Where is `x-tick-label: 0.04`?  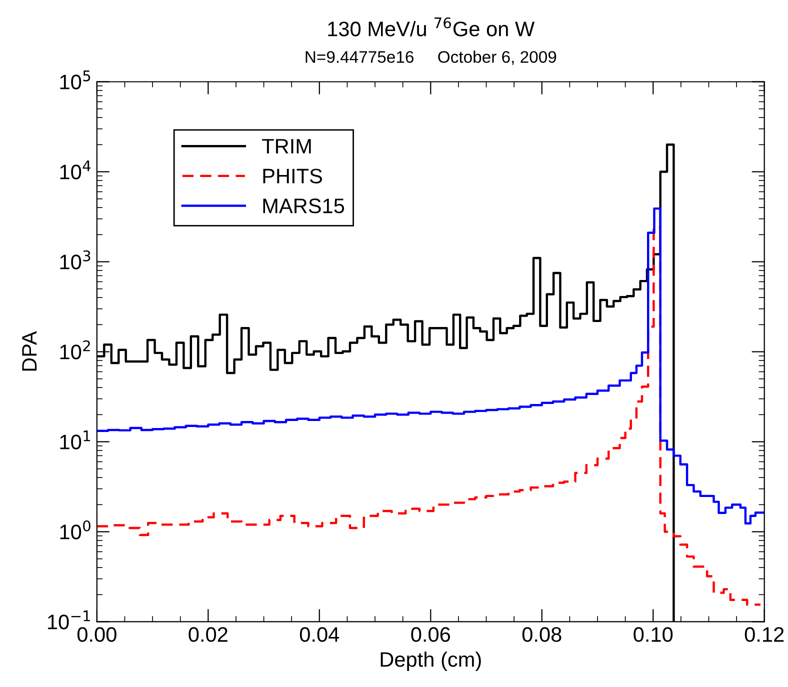 x-tick-label: 0.04 is located at coordinates (320, 634).